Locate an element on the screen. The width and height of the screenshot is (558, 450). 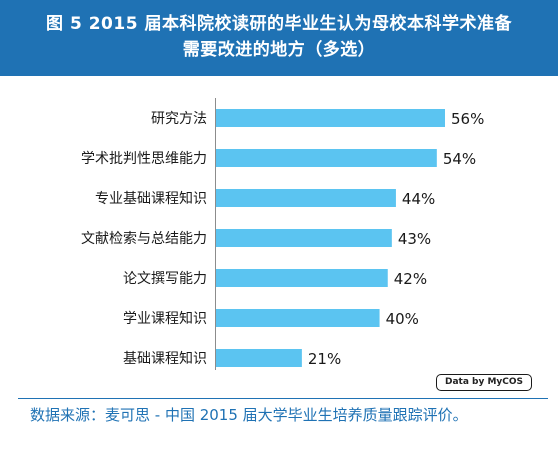
category-label-6: 学业课程知识 is located at coordinates (165, 318).